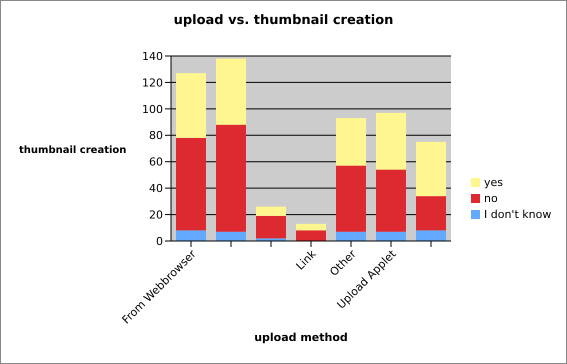  What do you see at coordinates (494, 182) in the screenshot?
I see `legend-label: yes` at bounding box center [494, 182].